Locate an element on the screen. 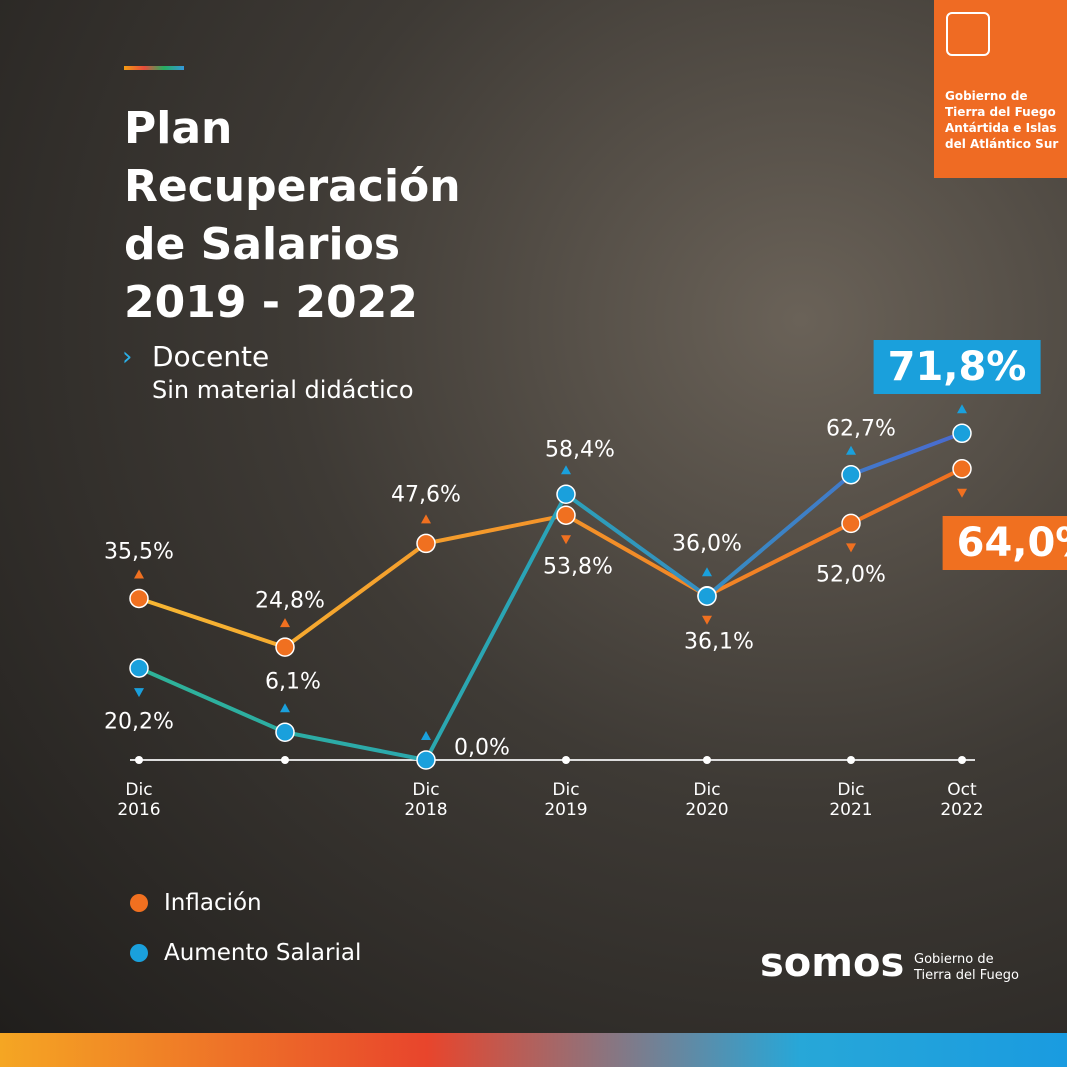  x-tick-label: Dic 2018 is located at coordinates (426, 800).